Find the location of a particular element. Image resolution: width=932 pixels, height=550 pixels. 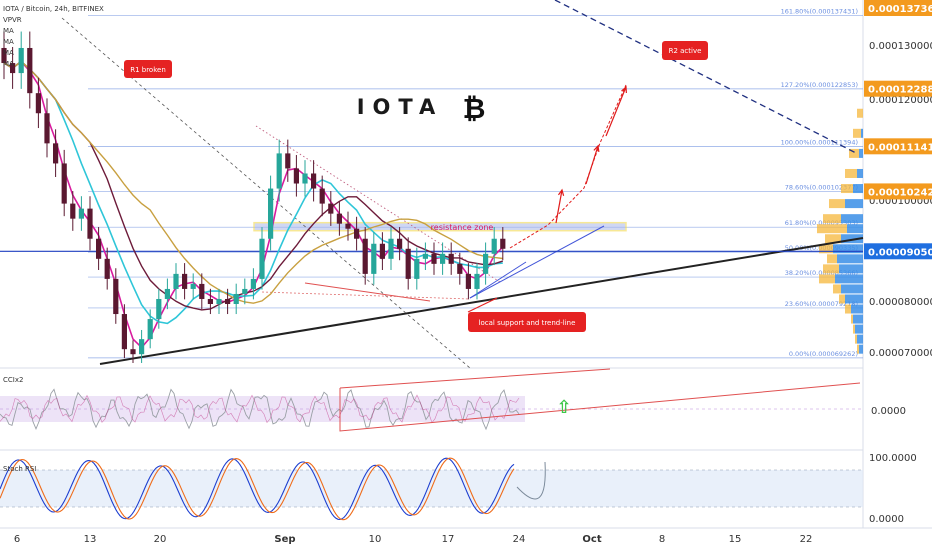

symbol-line: IOTA / Bitcoin, 24h, BITFINEX is located at coordinates (53, 9).